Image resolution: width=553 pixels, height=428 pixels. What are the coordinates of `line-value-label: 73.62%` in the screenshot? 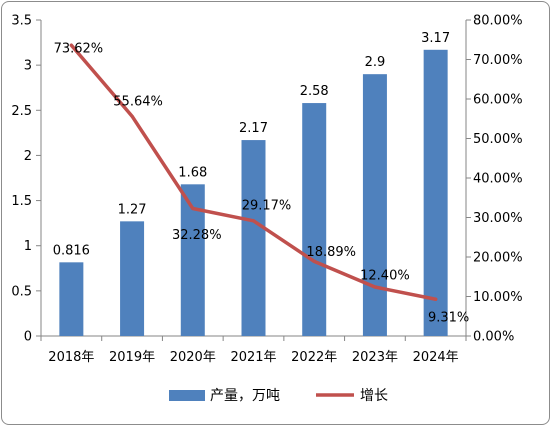 It's located at (79, 49).